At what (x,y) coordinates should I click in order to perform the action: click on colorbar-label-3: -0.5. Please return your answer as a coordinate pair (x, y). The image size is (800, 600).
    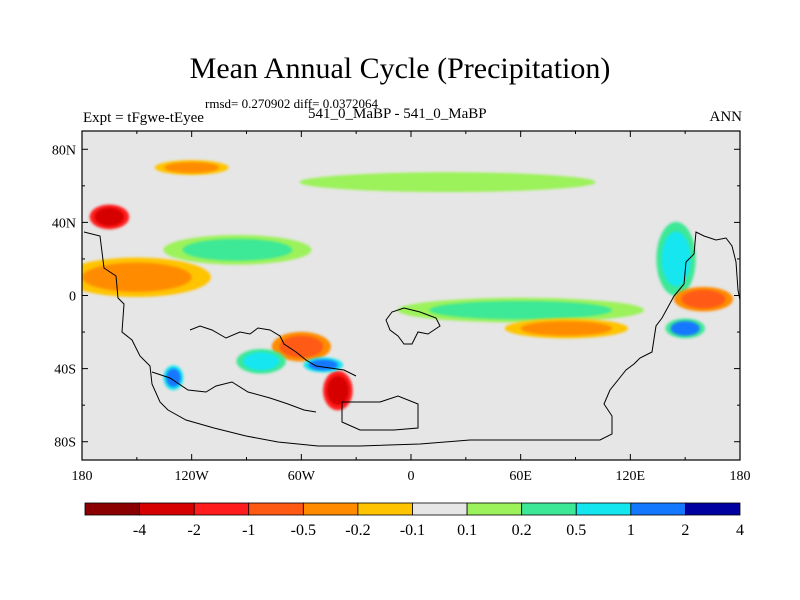
    Looking at the image, I should click on (303, 530).